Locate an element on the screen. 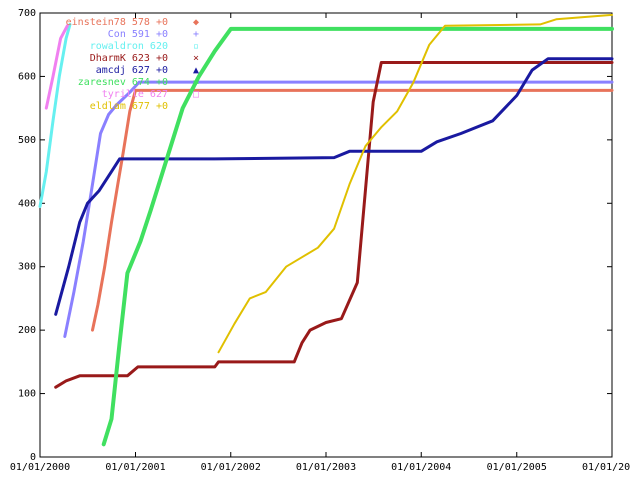 The height and width of the screenshot is (480, 640). x-tick-label: 01/01/2004 is located at coordinates (421, 467).